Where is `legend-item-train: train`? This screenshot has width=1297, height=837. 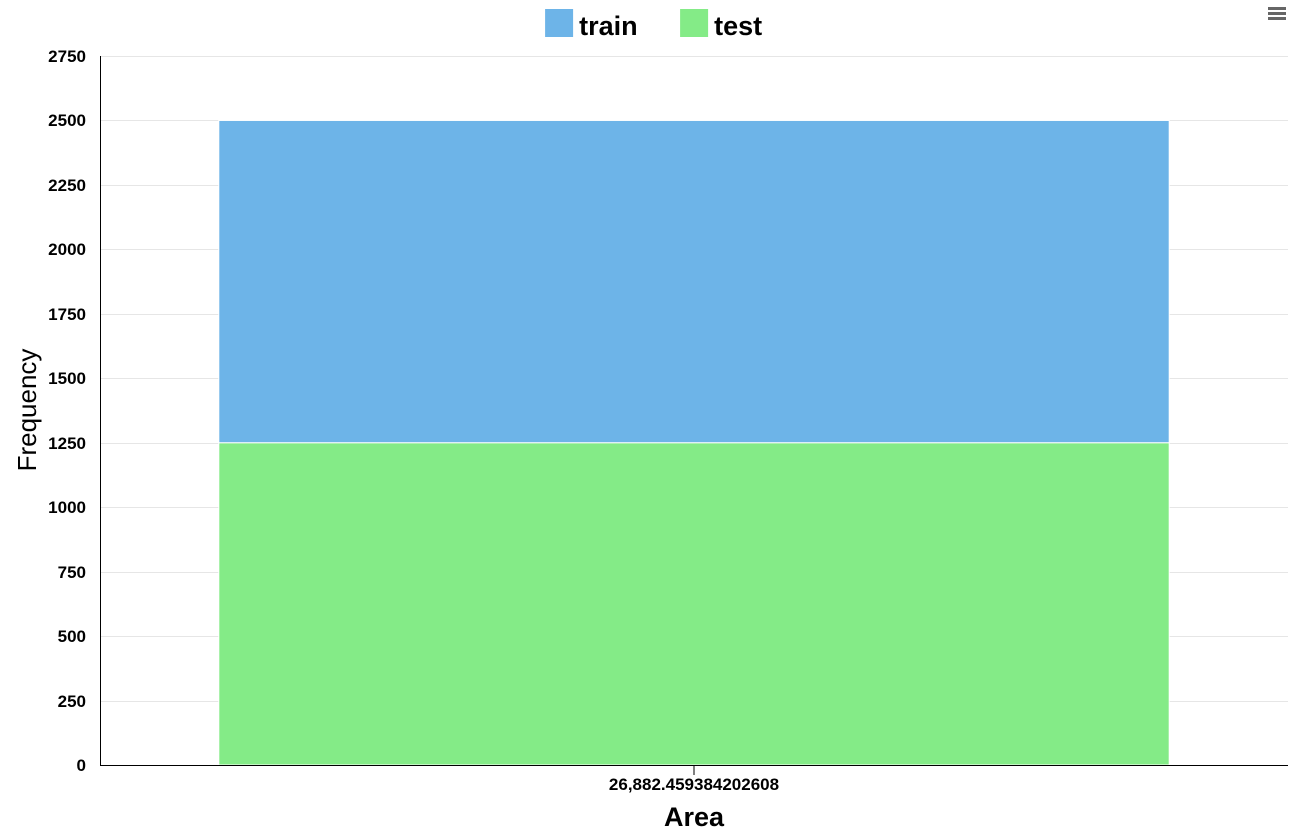 legend-item-train: train is located at coordinates (591, 25).